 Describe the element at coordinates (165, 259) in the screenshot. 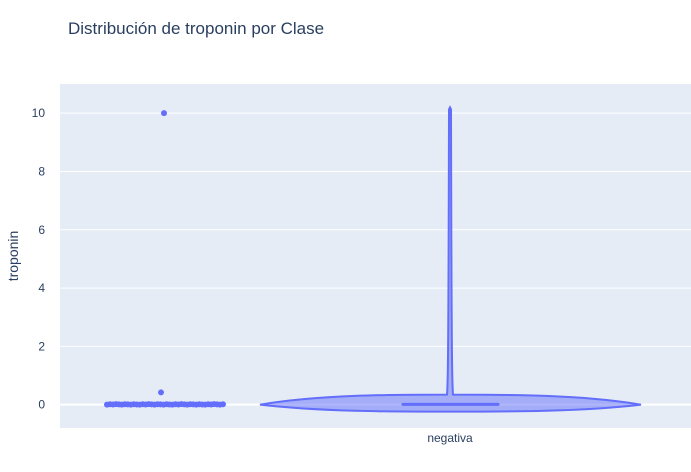

I see `points-layer` at that location.